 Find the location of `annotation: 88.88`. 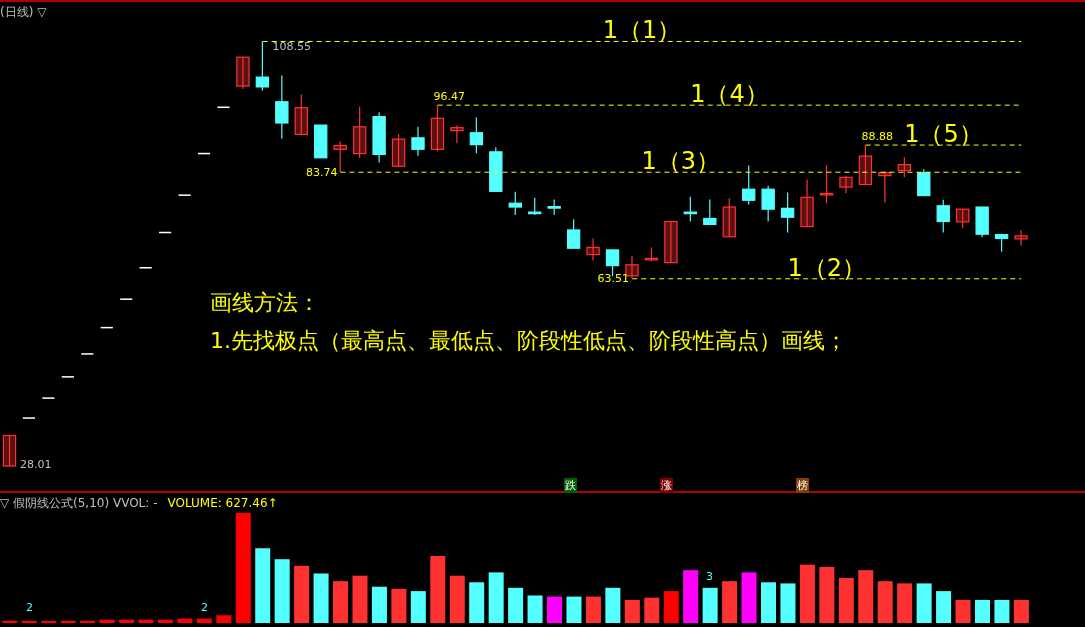

annotation: 88.88 is located at coordinates (877, 137).